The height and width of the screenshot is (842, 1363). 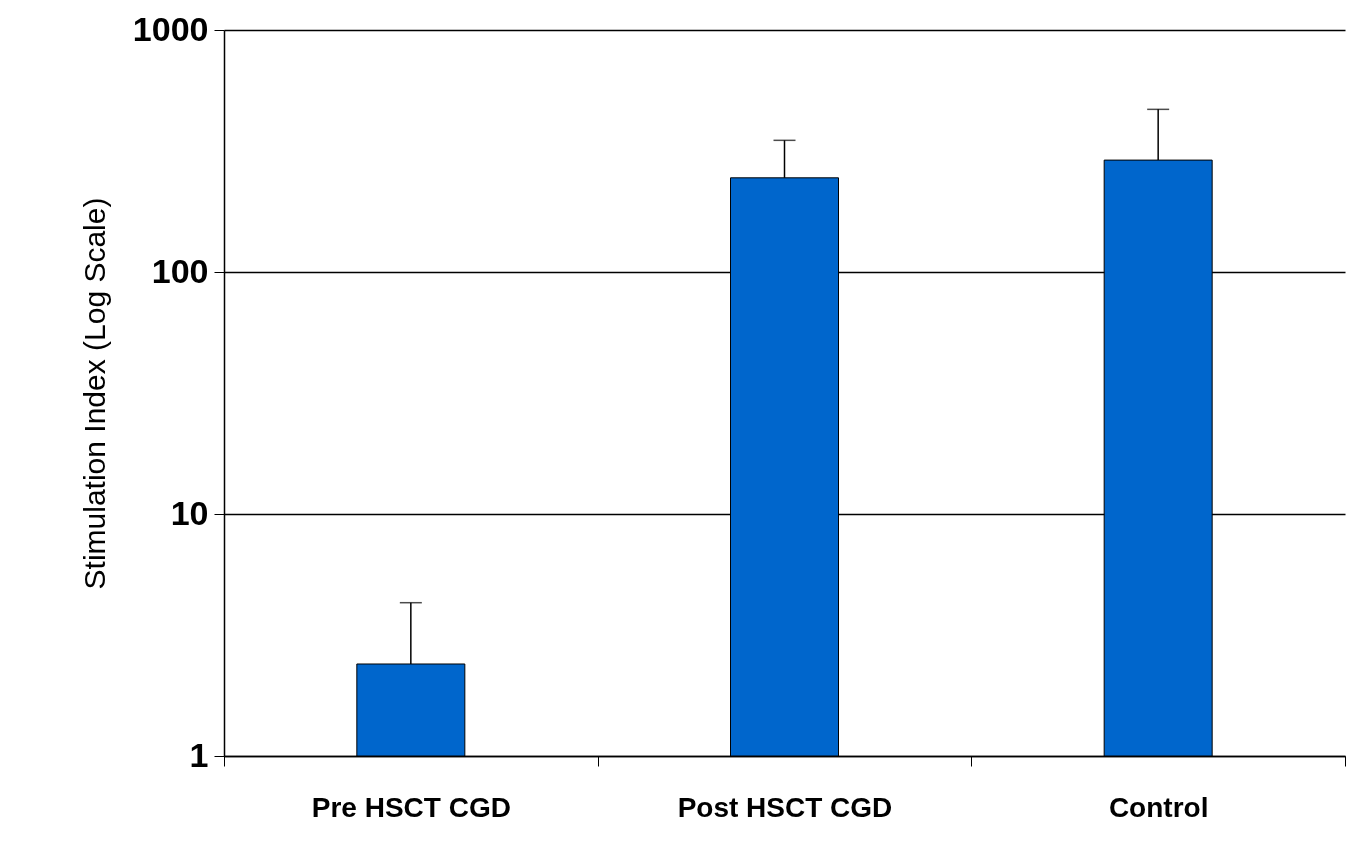 What do you see at coordinates (199, 754) in the screenshot?
I see `y-tick-label: 1` at bounding box center [199, 754].